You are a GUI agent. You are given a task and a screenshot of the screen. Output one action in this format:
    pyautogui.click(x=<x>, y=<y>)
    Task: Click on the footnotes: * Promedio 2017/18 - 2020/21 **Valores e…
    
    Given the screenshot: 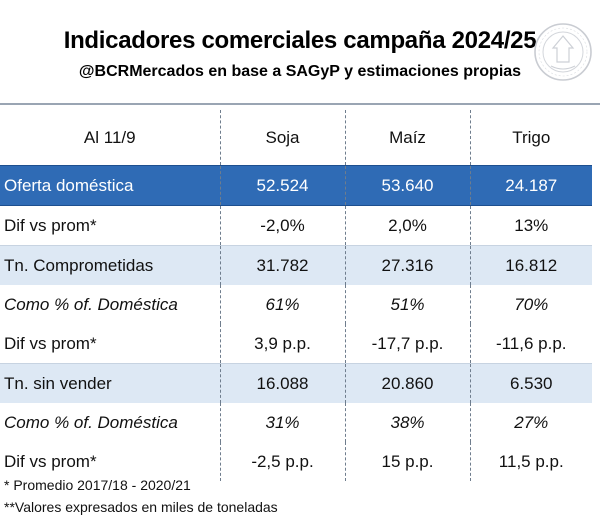 What is the action you would take?
    pyautogui.click(x=141, y=496)
    